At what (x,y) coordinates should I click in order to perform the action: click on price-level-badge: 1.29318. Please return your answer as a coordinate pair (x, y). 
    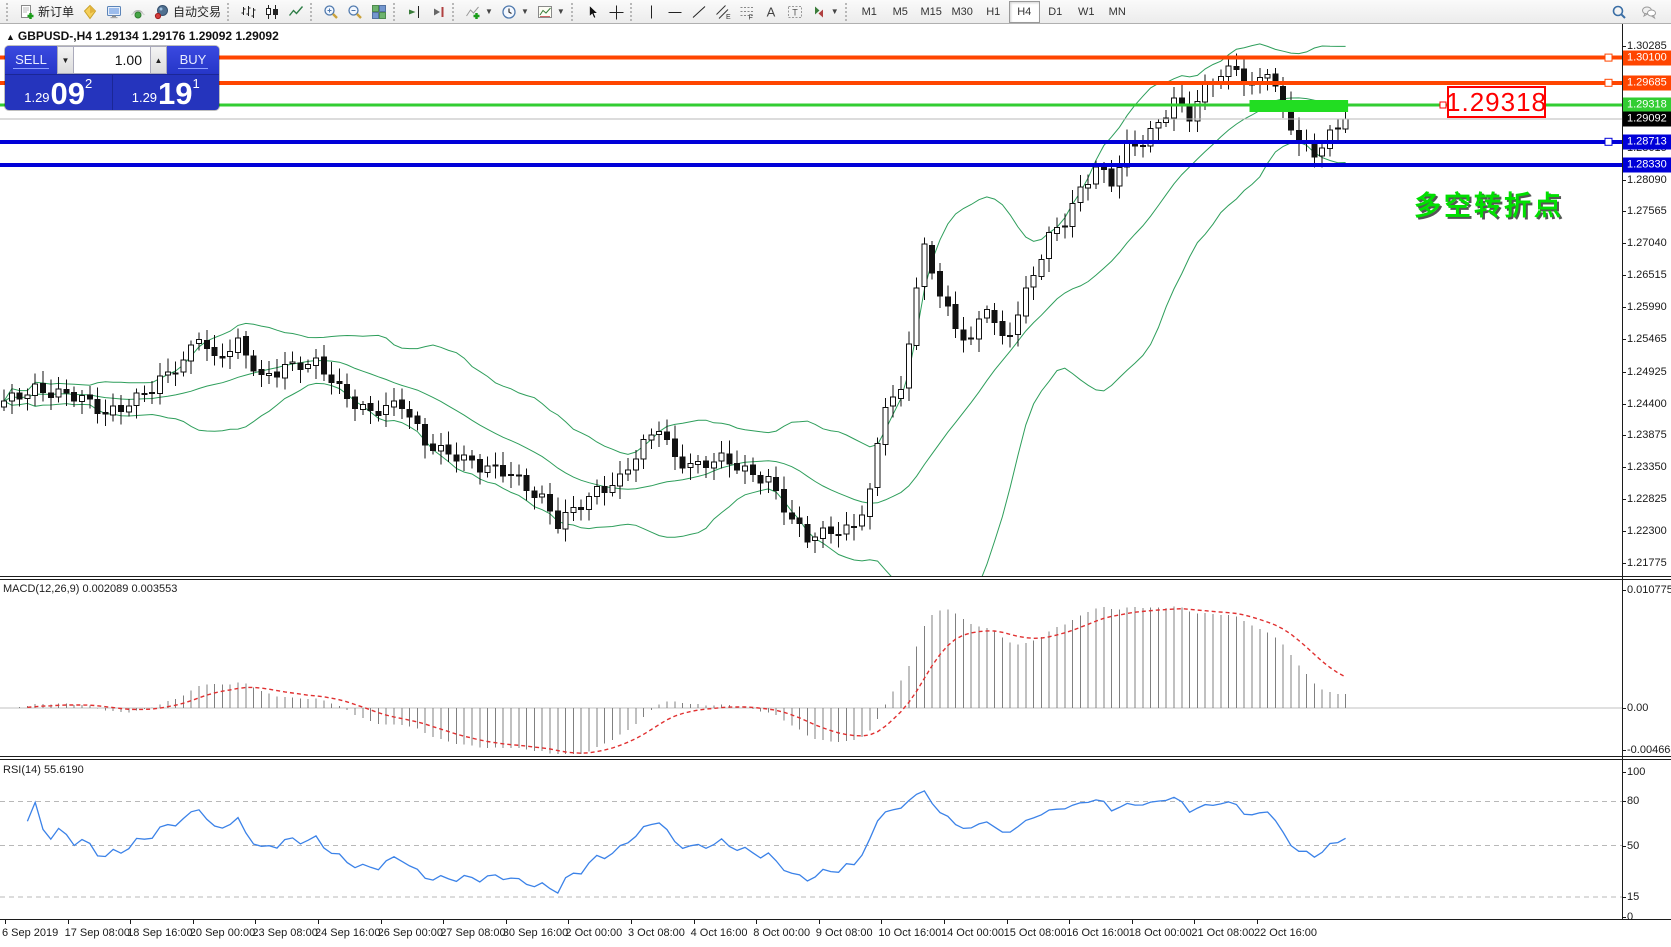
    Looking at the image, I should click on (1647, 105).